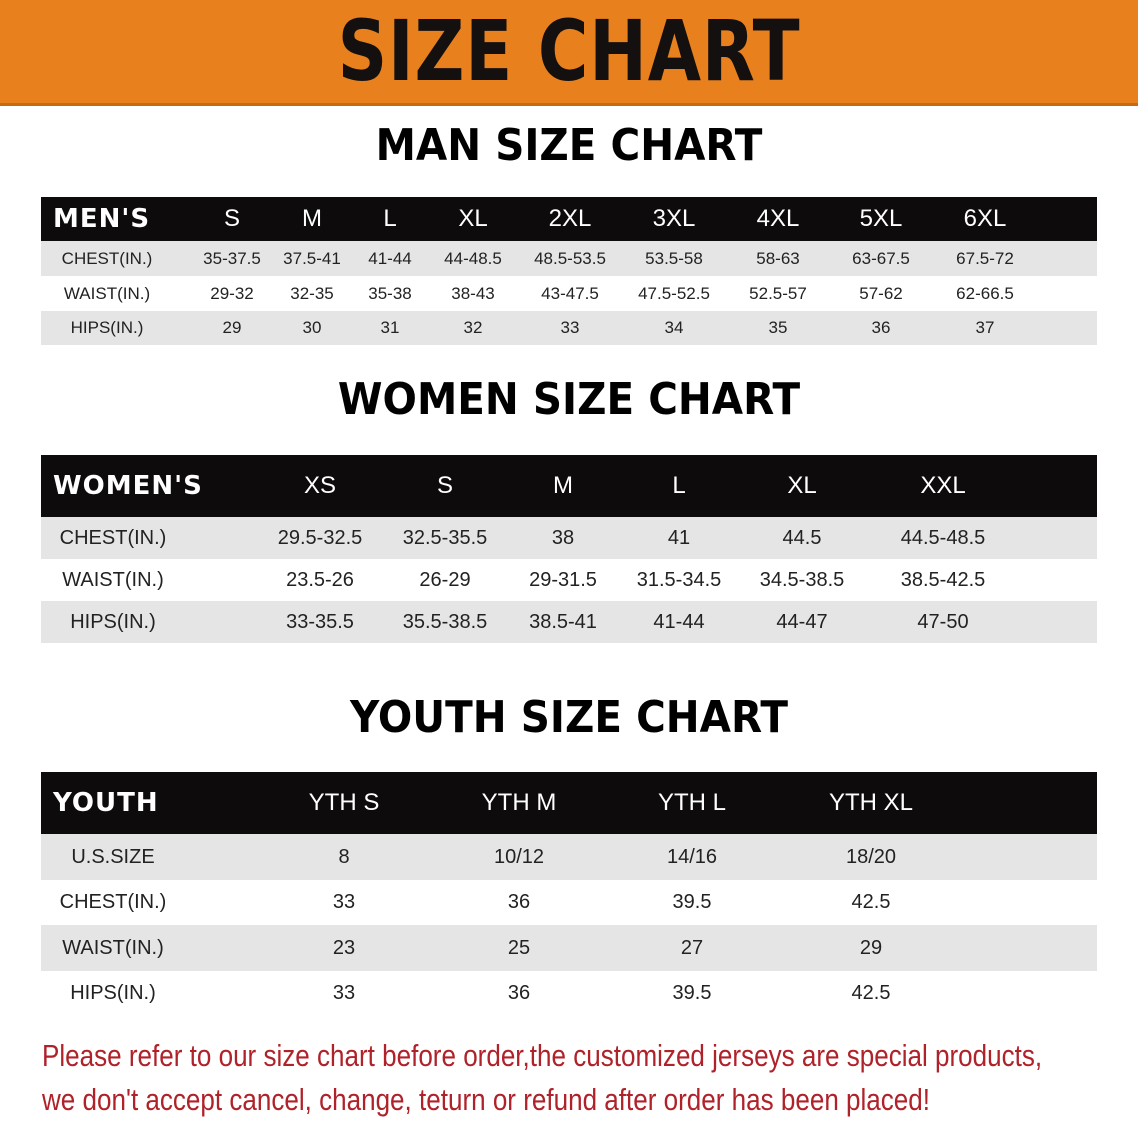  I want to click on size-header-cell: 4XL, so click(778, 218).